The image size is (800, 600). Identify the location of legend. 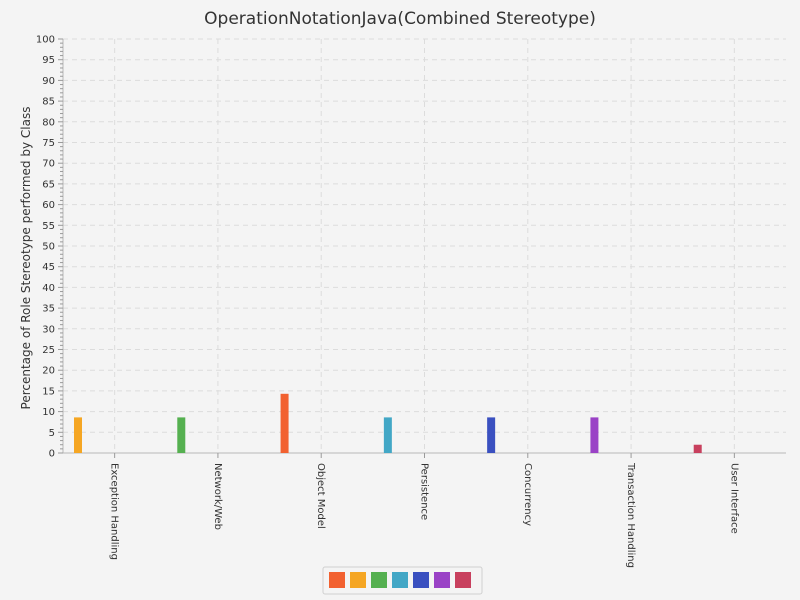
(402, 580).